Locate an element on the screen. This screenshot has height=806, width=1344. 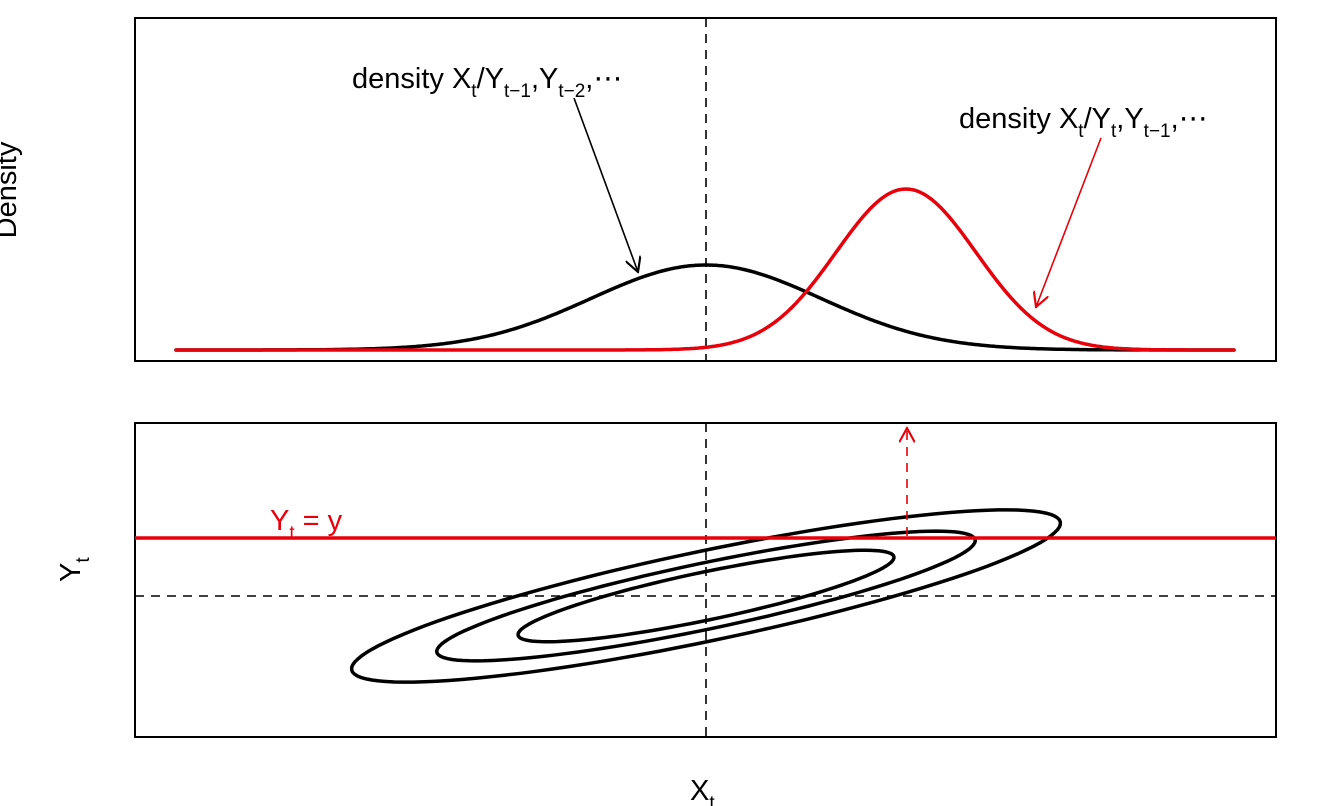
prior-density-label: density Xt/Yt−1,Yt−2,⋯ is located at coordinates (487, 82).